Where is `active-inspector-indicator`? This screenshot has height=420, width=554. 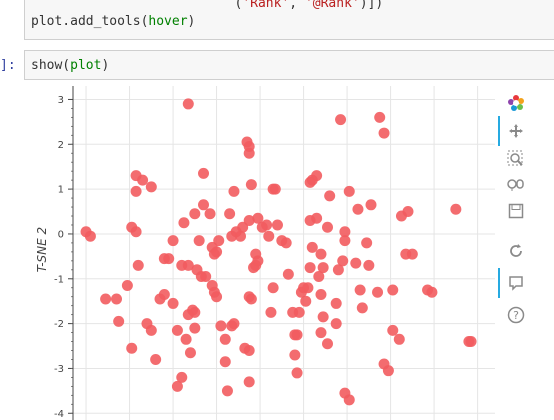
active-inspector-indicator is located at coordinates (499, 283).